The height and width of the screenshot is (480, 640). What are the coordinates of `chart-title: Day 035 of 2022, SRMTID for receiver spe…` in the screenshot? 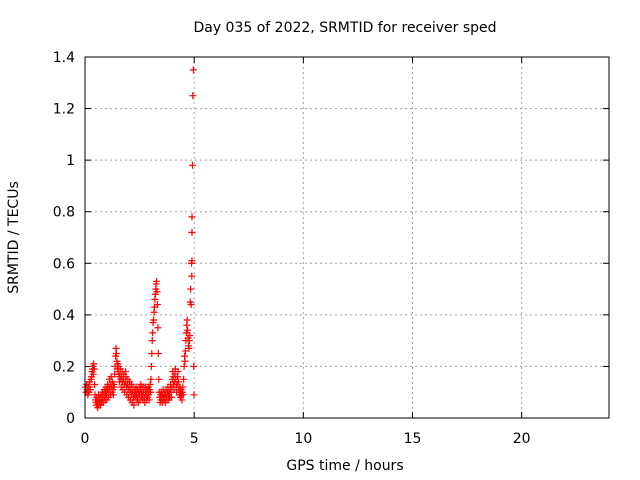 It's located at (344, 28).